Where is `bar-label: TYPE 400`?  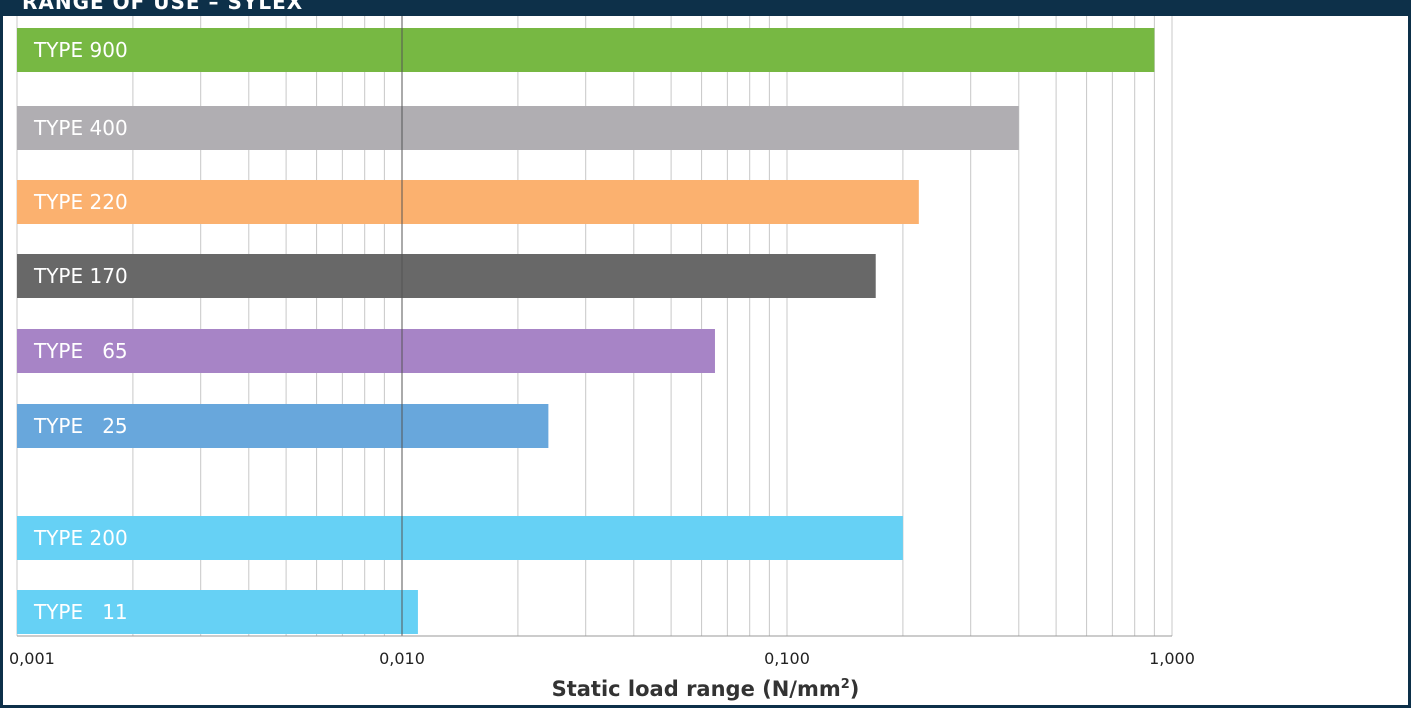
bar-label: TYPE 400 is located at coordinates (80, 128).